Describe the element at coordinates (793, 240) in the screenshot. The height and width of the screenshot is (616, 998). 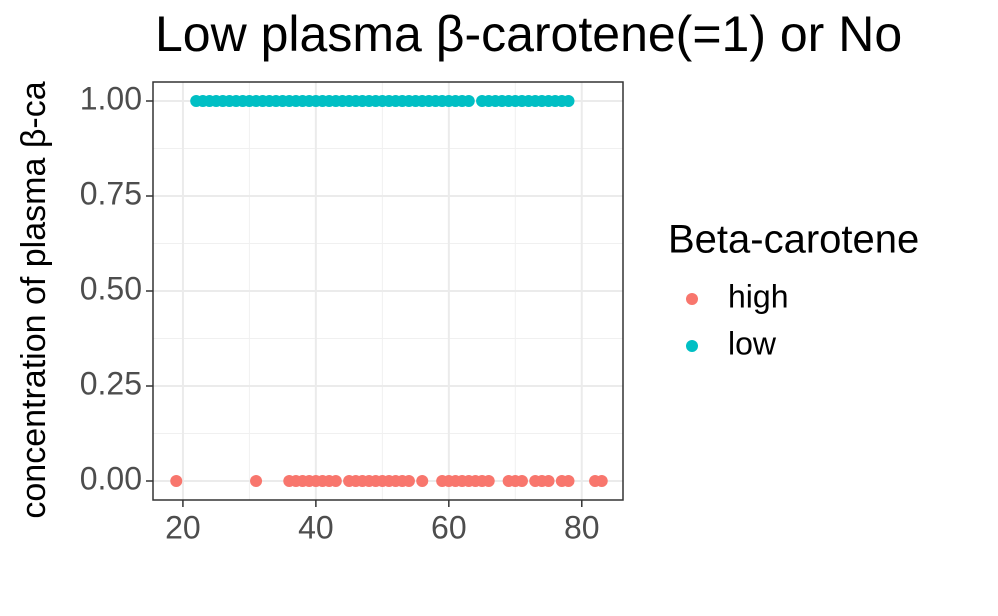
I see `legend-title: Beta-carotene` at that location.